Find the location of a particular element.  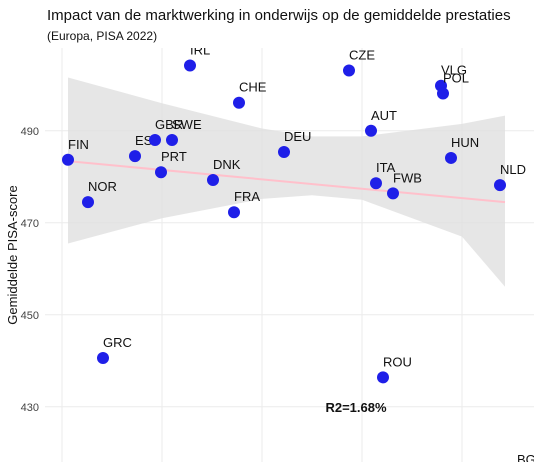

point-label: FRA is located at coordinates (247, 196).